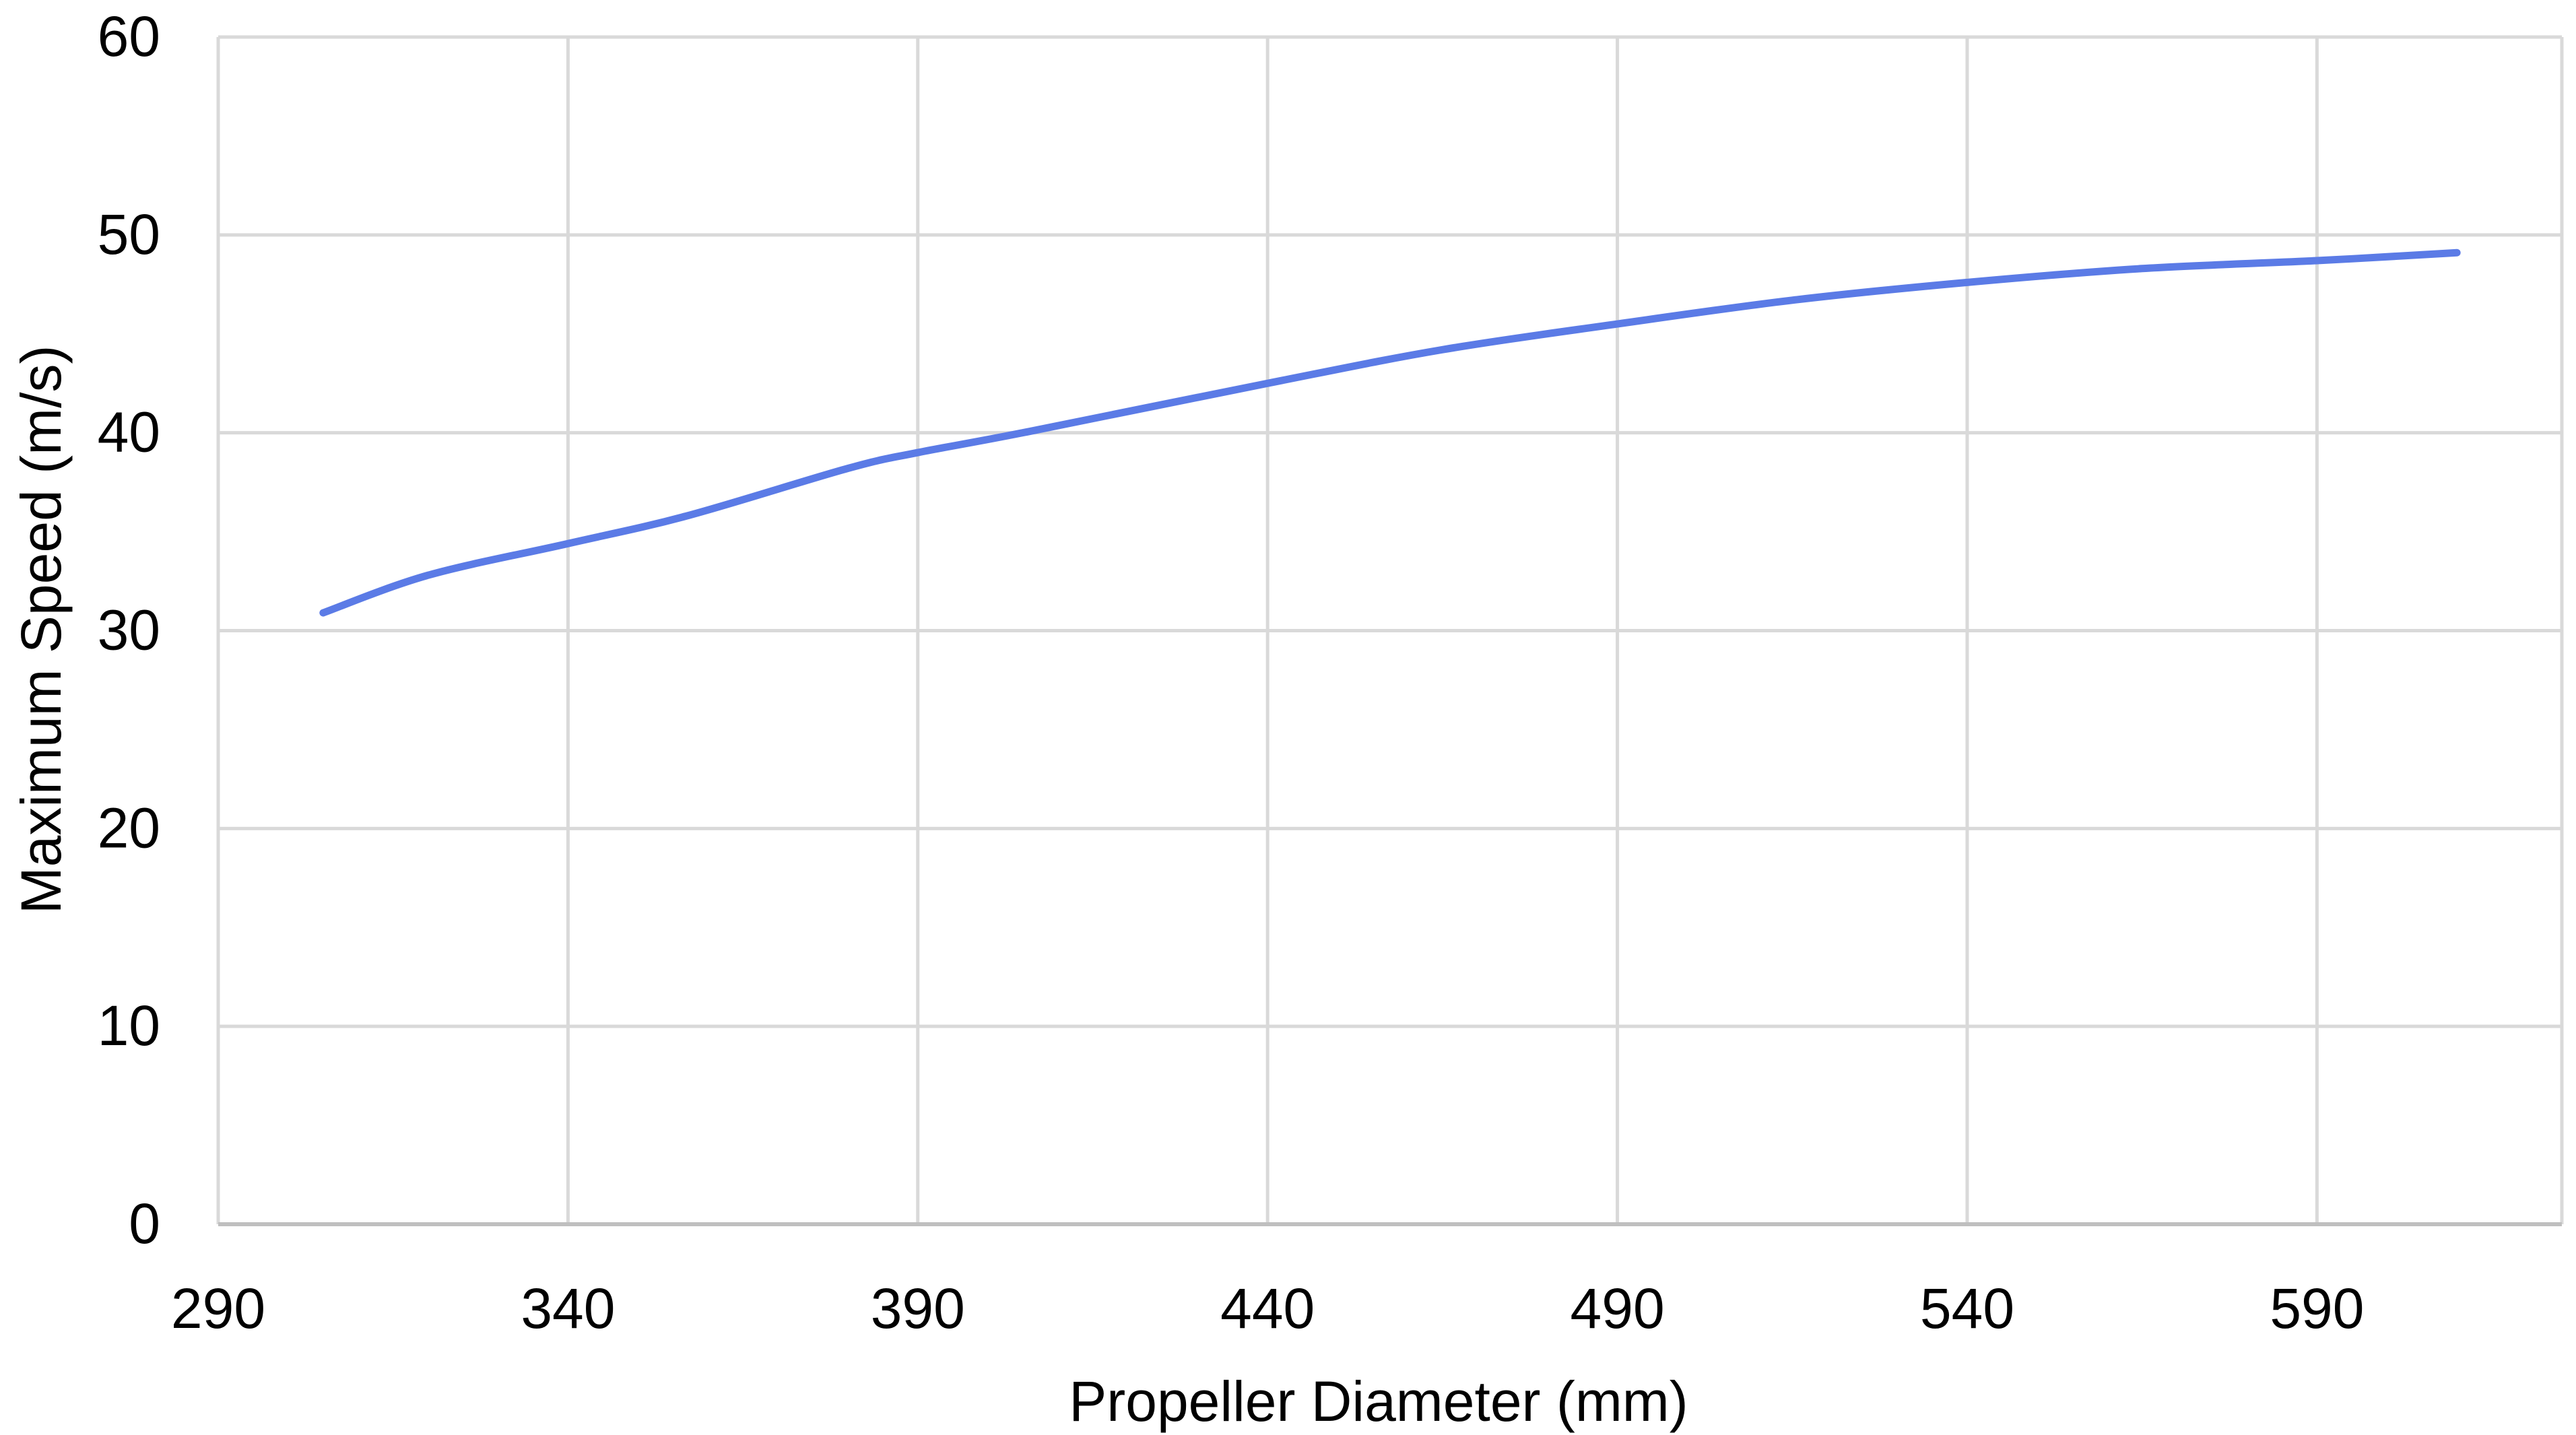 This screenshot has width=2576, height=1435. I want to click on y-tick-label-0: 0, so click(144, 1223).